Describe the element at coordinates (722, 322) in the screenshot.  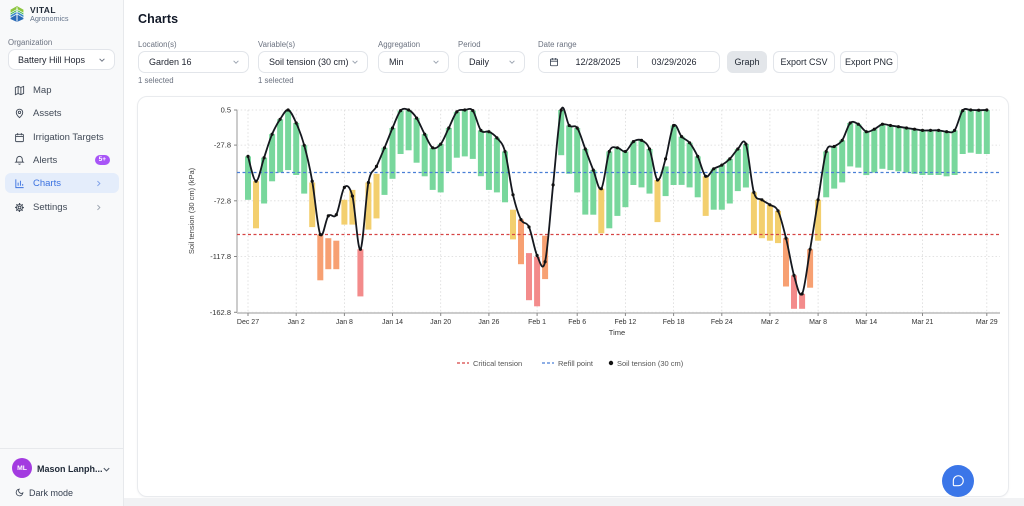
I see `svg-text: Feb 24` at that location.